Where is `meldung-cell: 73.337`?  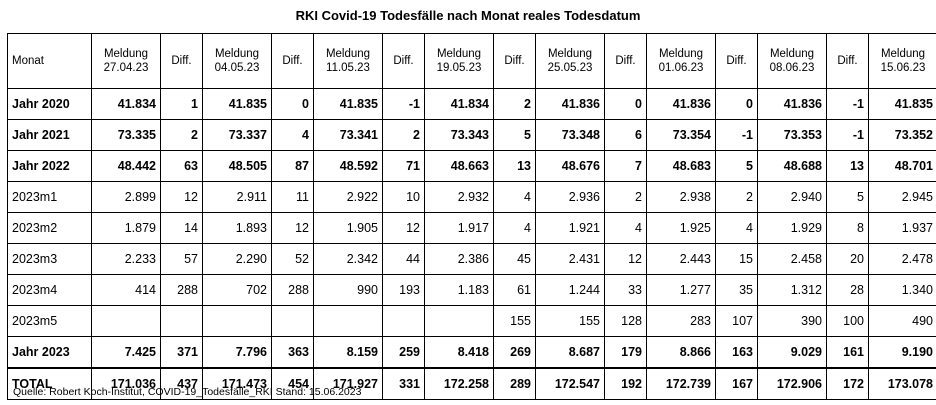 meldung-cell: 73.337 is located at coordinates (237, 135).